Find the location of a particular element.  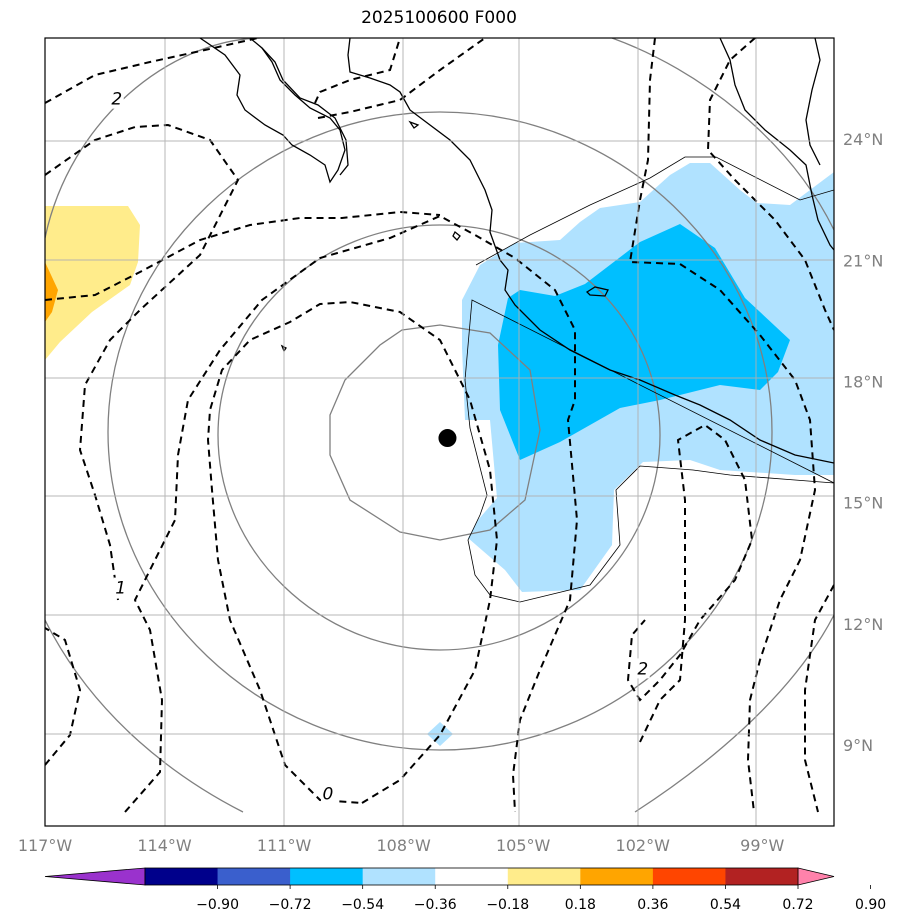

colorbar-label-9: 0.90 is located at coordinates (870, 905).